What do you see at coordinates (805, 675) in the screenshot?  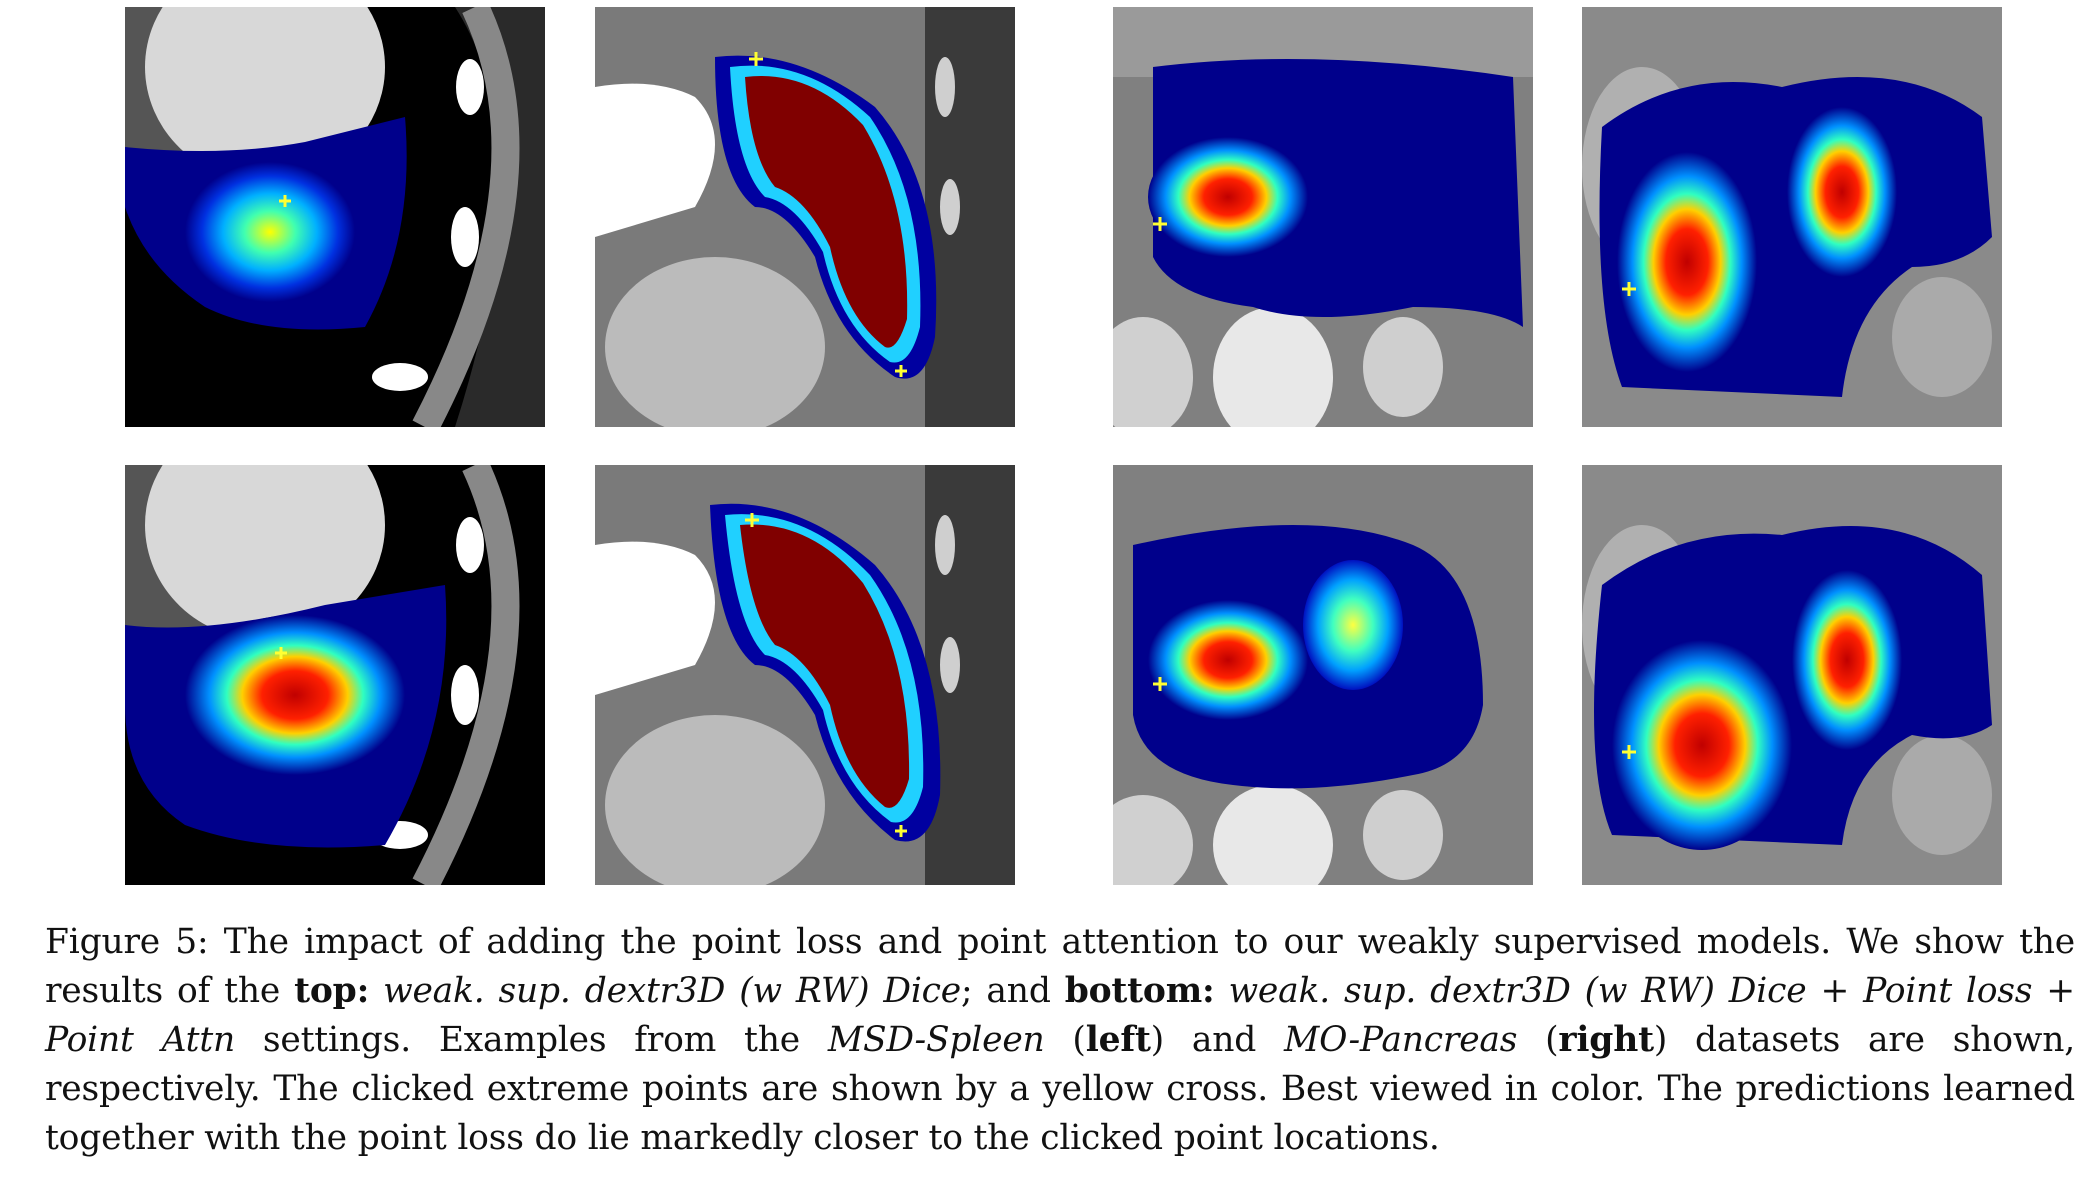 I see `panel-spleen-sagittal-bottom` at bounding box center [805, 675].